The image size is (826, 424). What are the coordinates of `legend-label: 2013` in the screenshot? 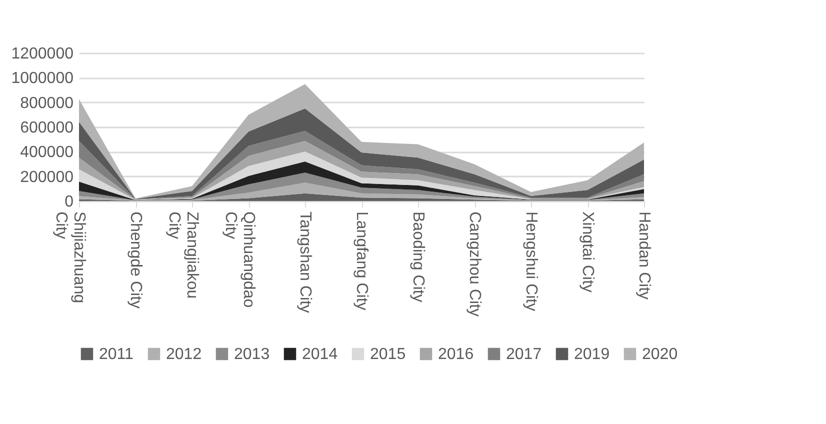 It's located at (252, 354).